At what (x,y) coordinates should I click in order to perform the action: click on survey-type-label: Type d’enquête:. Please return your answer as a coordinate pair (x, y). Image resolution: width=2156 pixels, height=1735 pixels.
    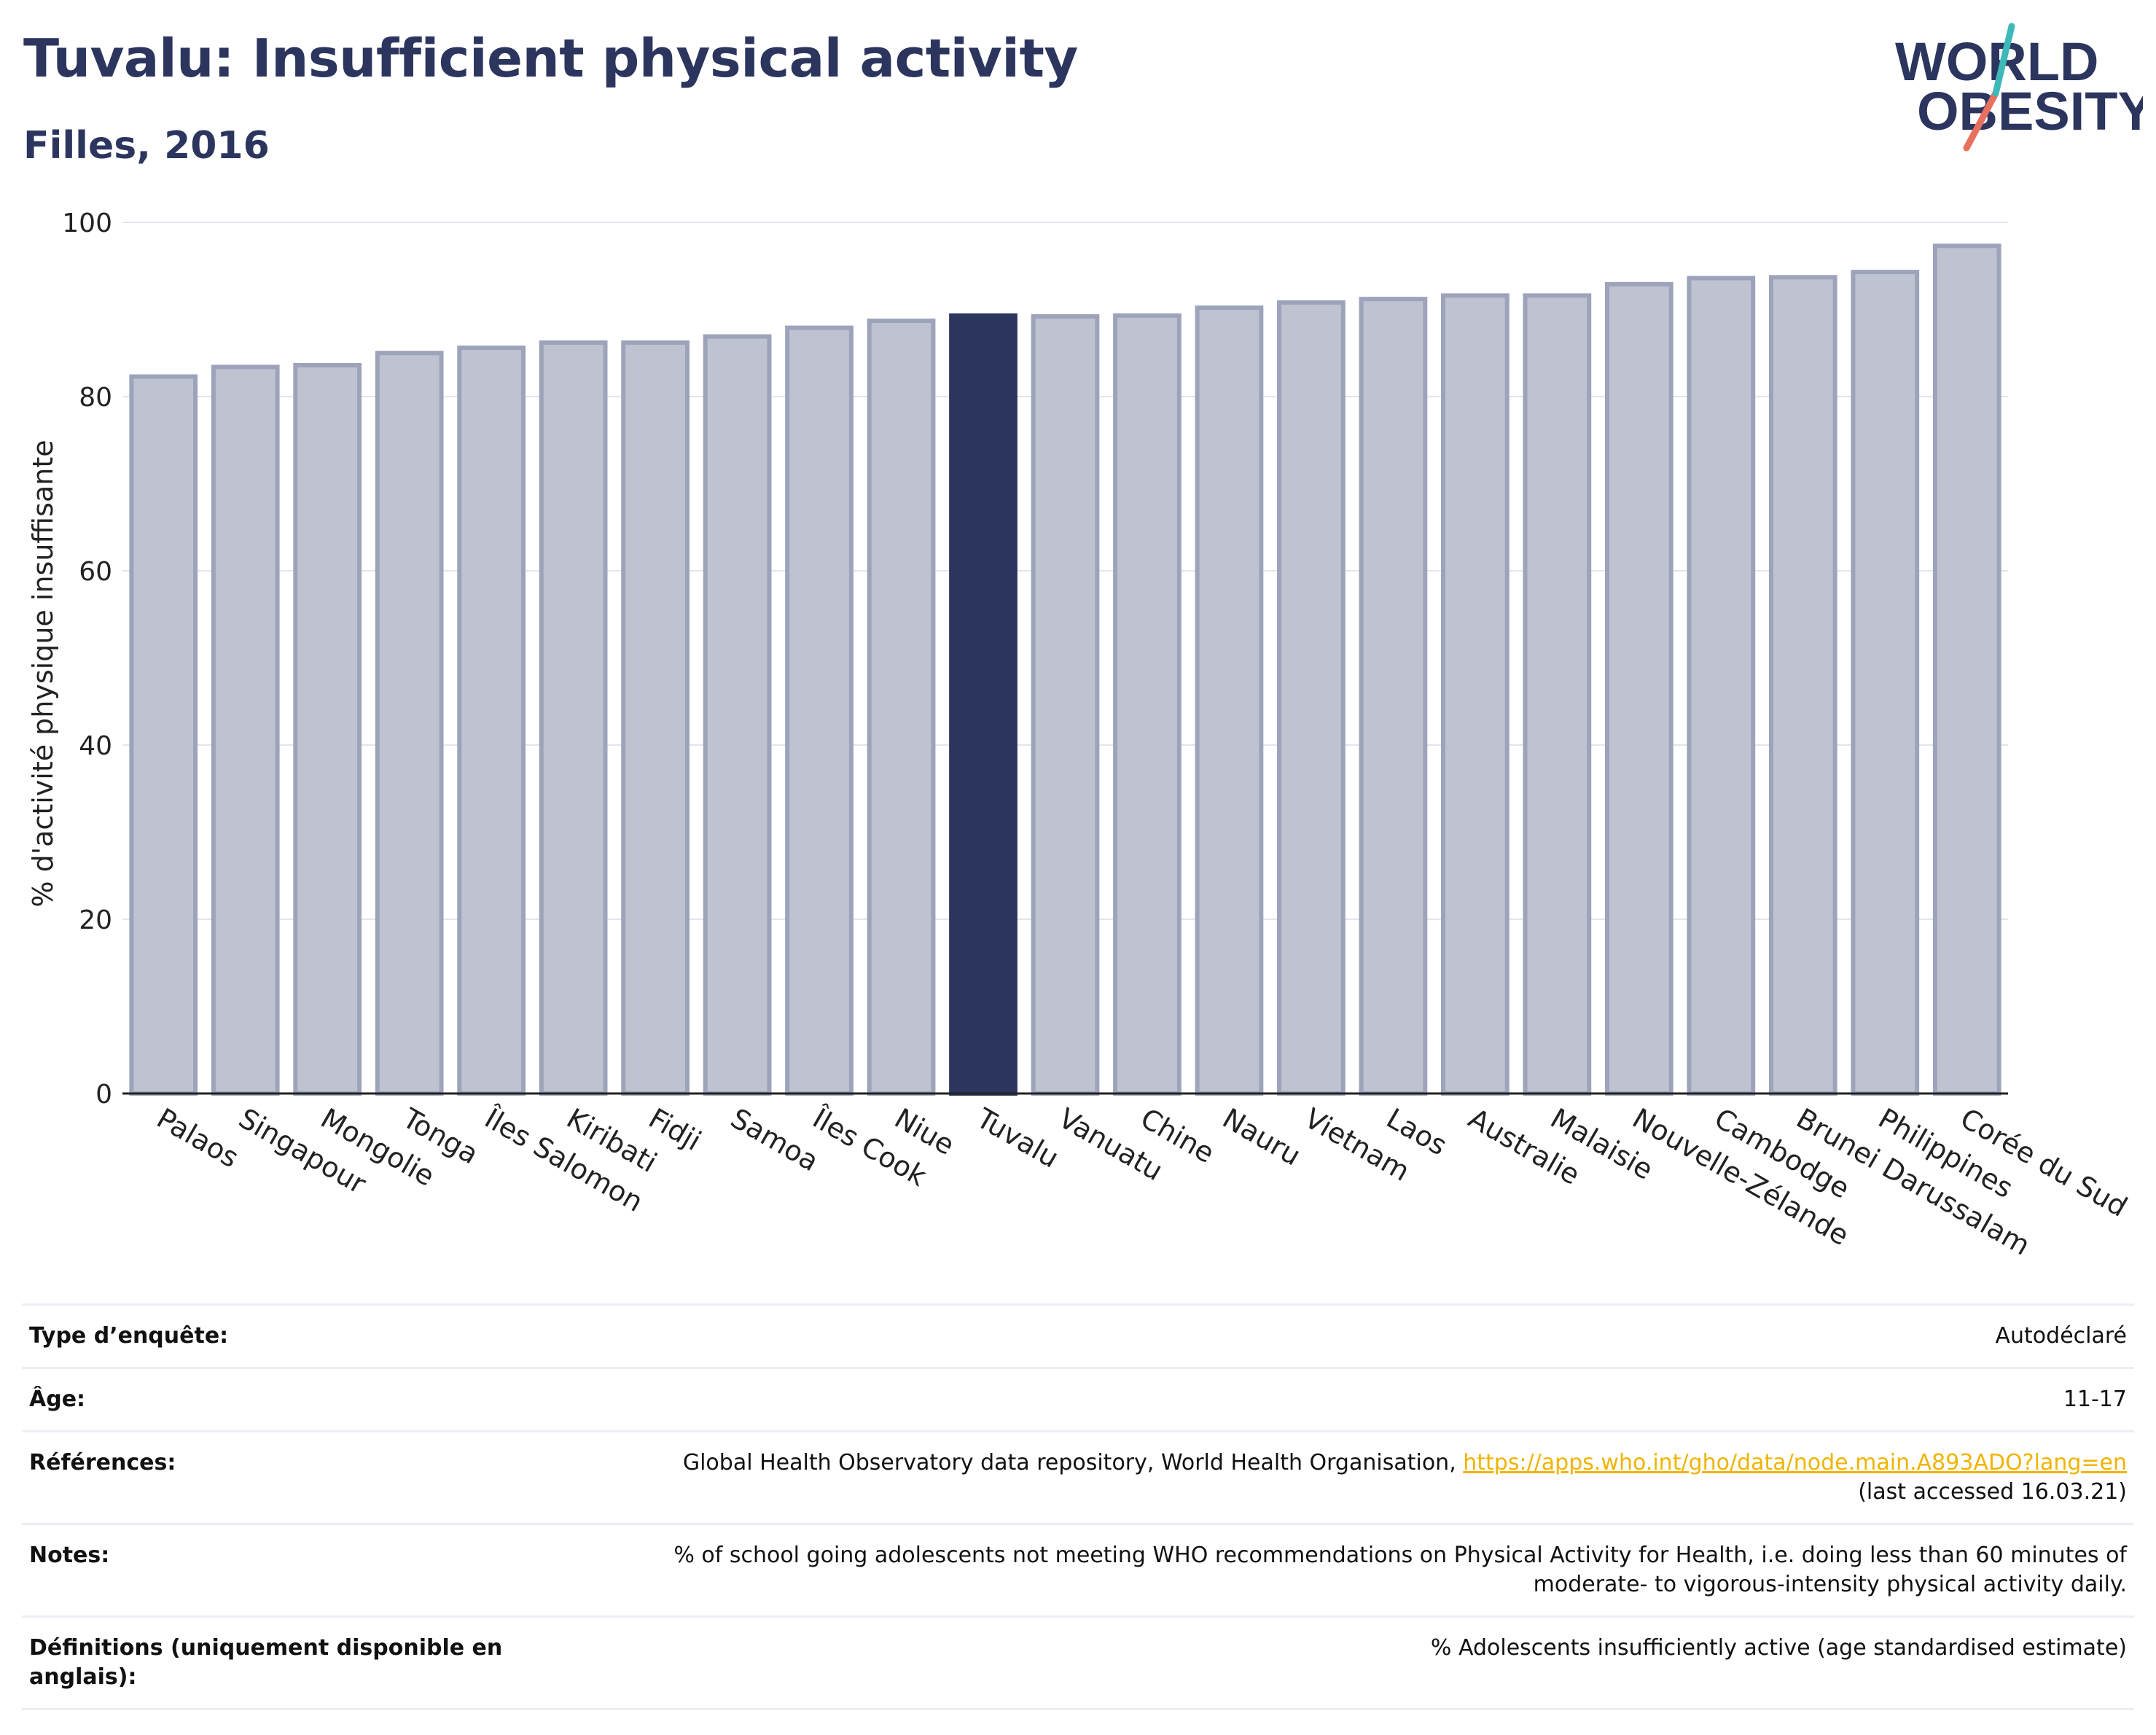
    Looking at the image, I should click on (269, 1335).